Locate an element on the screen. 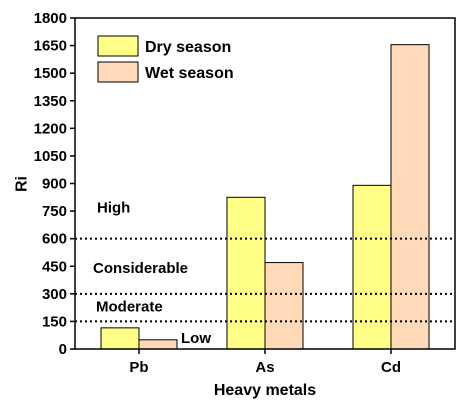 This screenshot has height=411, width=474. y-tick-label-1350: 1350 is located at coordinates (50, 101).